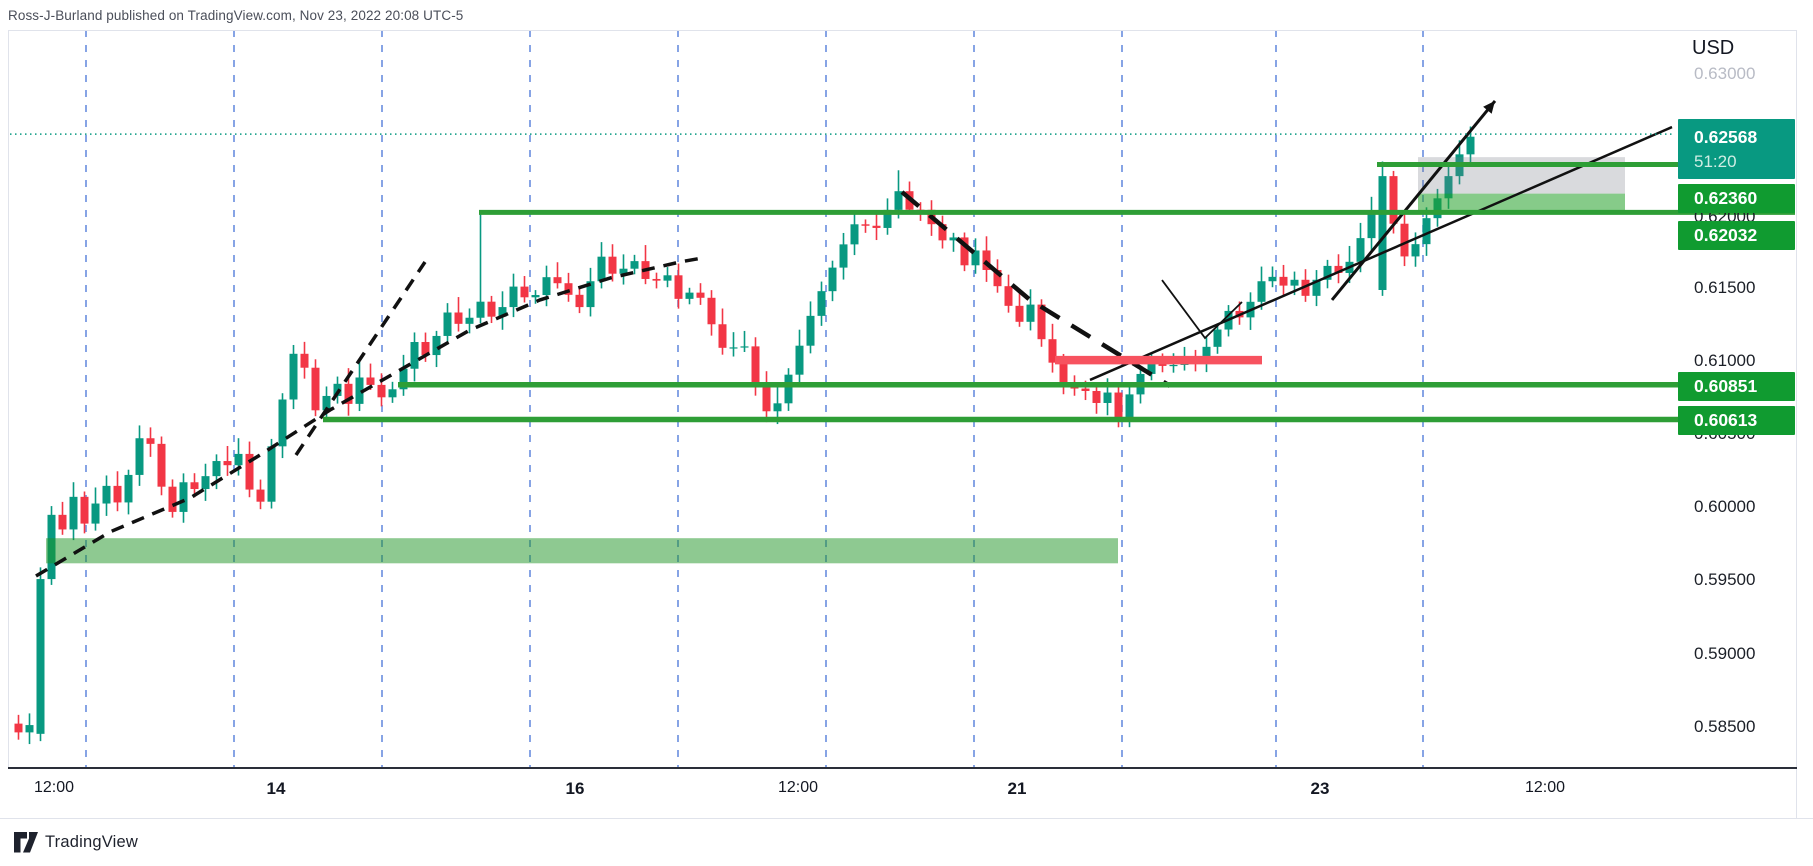 Image resolution: width=1813 pixels, height=866 pixels. What do you see at coordinates (1725, 287) in the screenshot?
I see `price-axis-label-0.61500: 0.61500` at bounding box center [1725, 287].